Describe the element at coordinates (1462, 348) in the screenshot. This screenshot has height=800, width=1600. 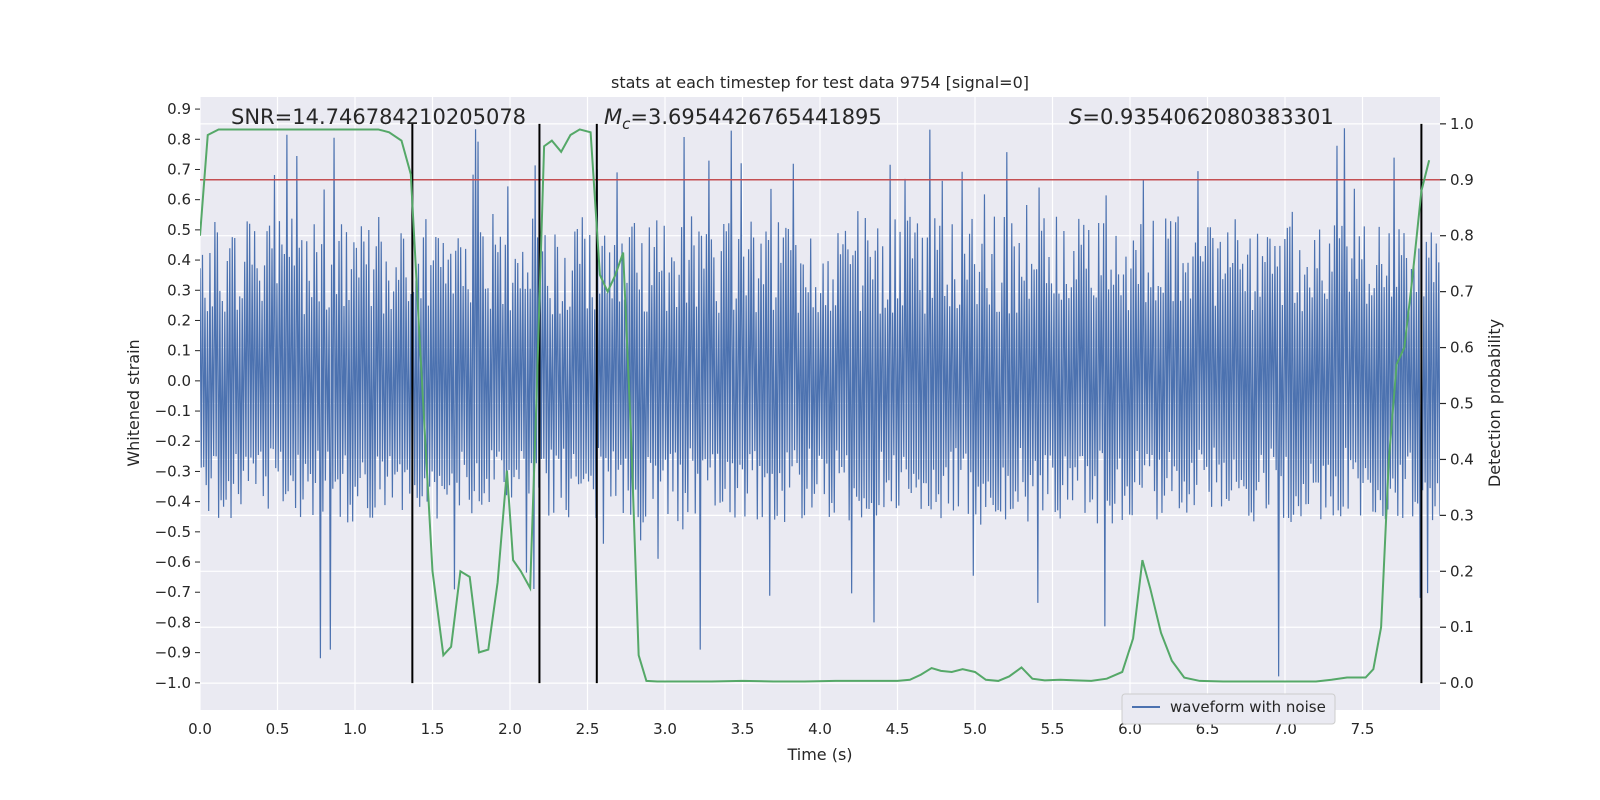
I see `y2-tick-label: 0.6` at that location.